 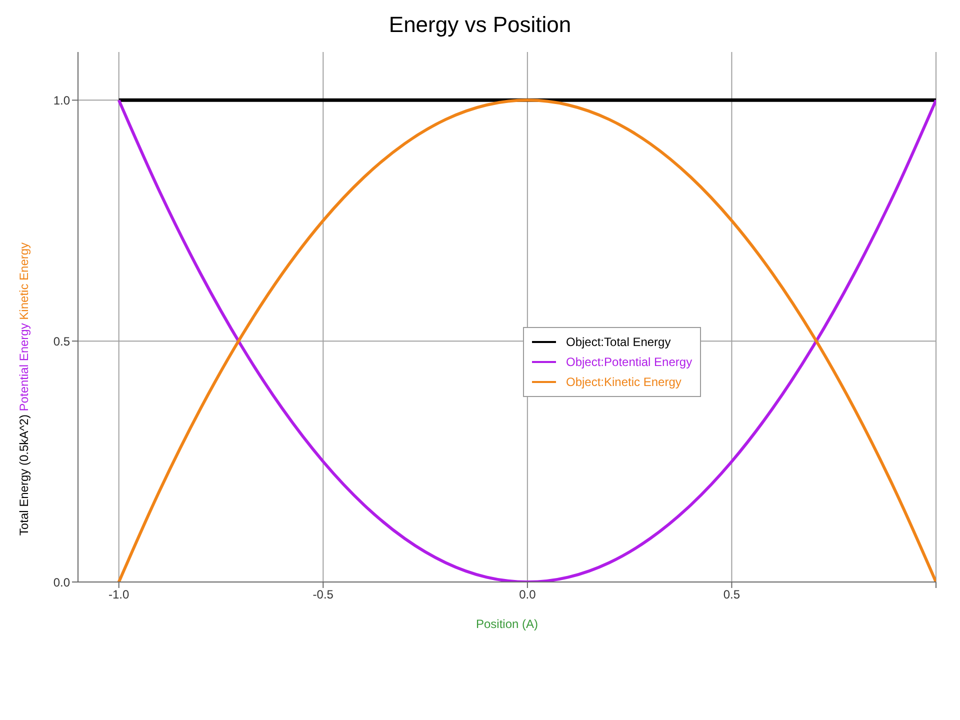 What do you see at coordinates (119, 595) in the screenshot?
I see `x-tick-label: -1.0` at bounding box center [119, 595].